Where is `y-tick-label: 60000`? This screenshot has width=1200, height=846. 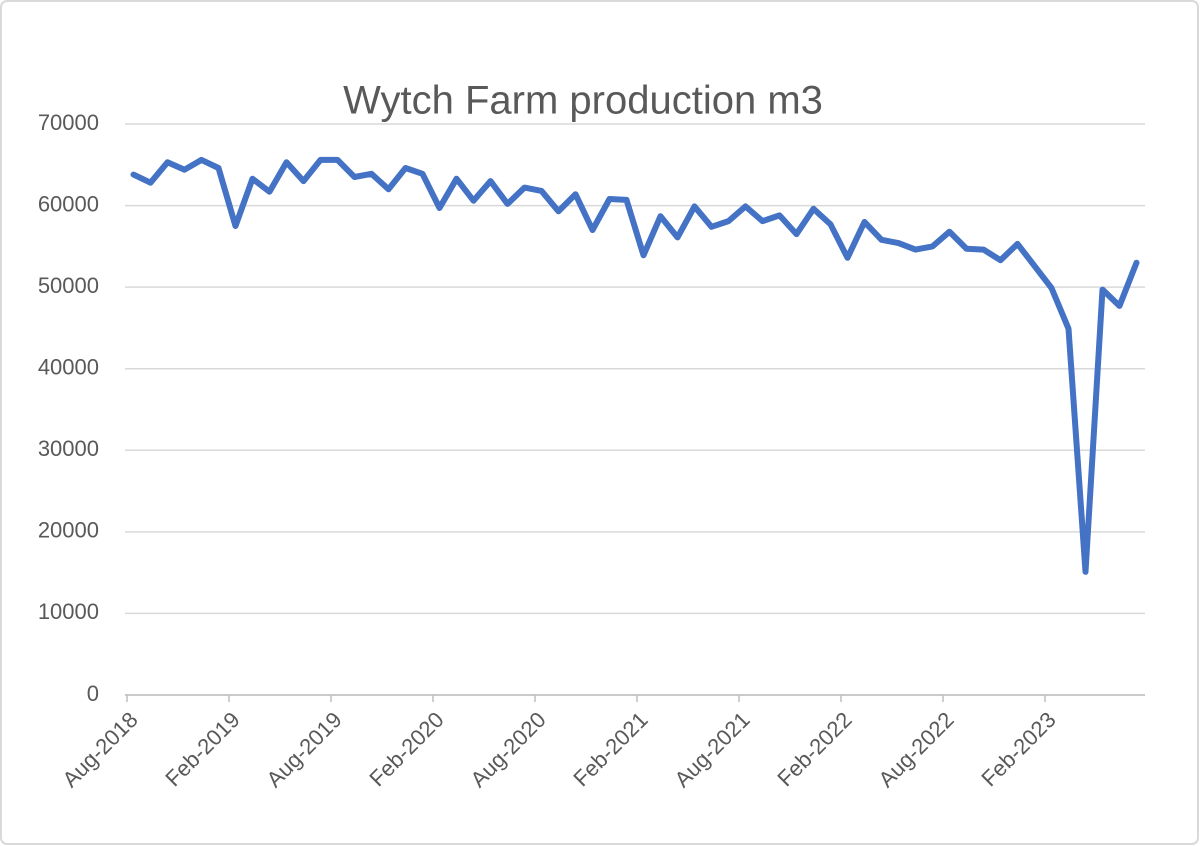 y-tick-label: 60000 is located at coordinates (68, 203).